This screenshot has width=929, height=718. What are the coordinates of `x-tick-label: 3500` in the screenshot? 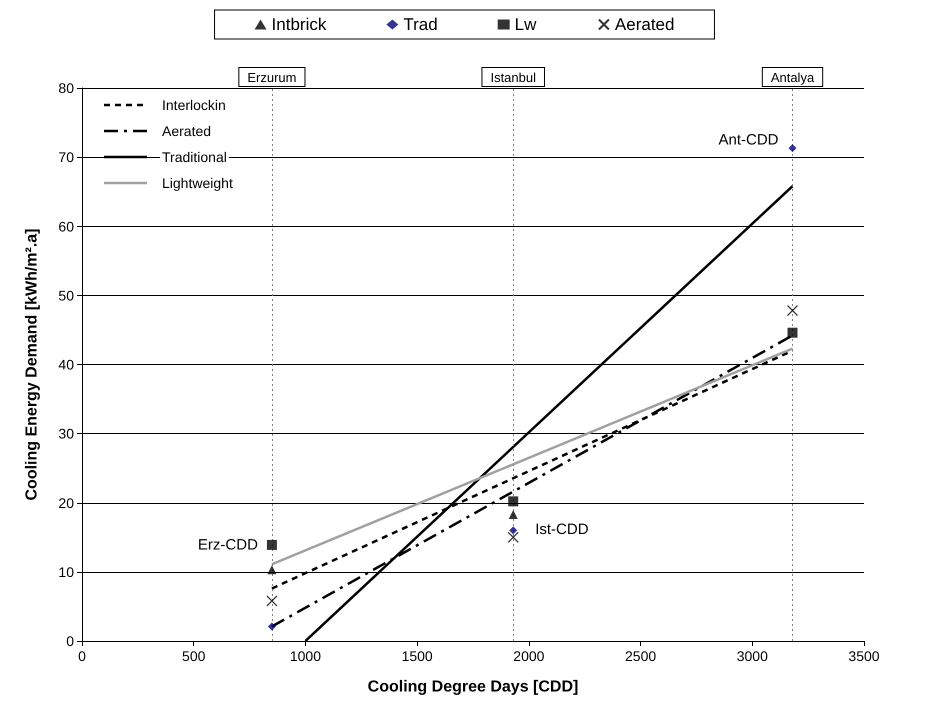 It's located at (864, 656).